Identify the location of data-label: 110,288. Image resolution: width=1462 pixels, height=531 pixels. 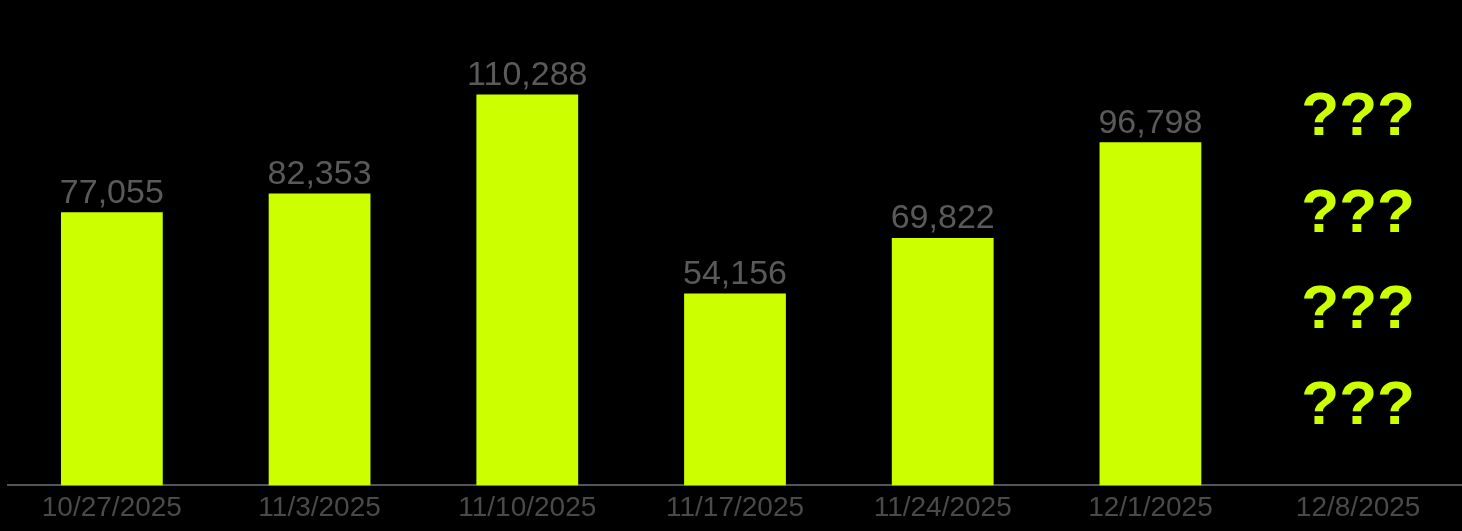
(527, 72).